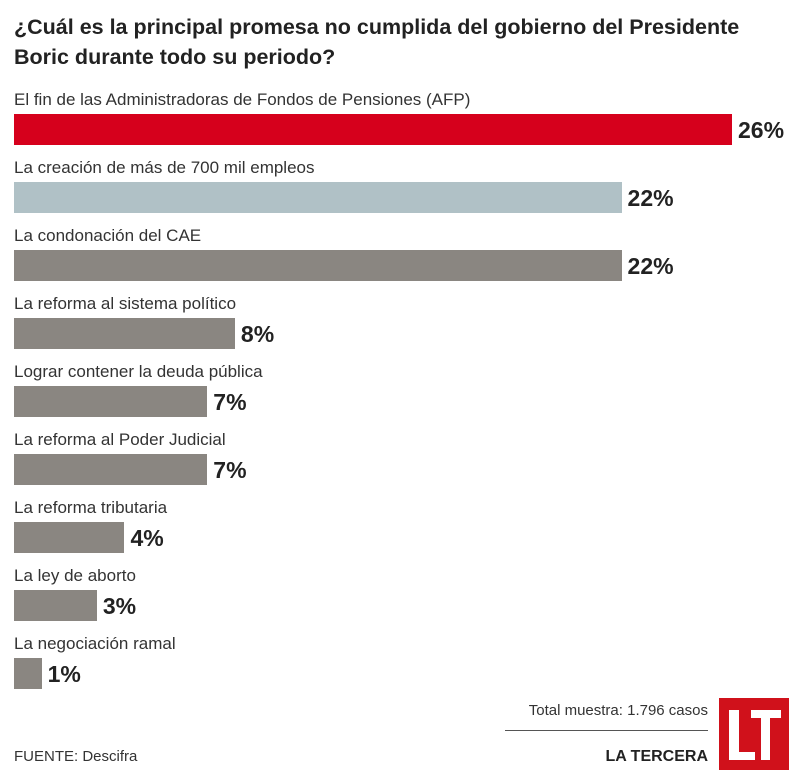 The width and height of the screenshot is (800, 776). Describe the element at coordinates (64, 674) in the screenshot. I see `value-label: 1%` at that location.